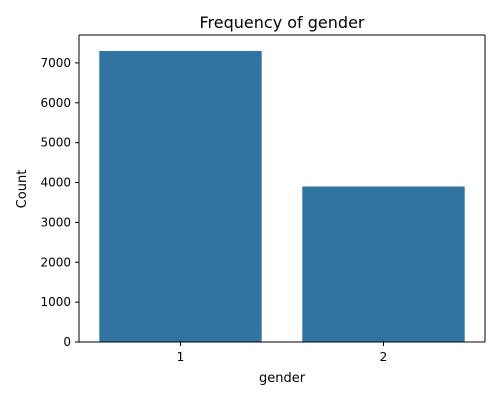  What do you see at coordinates (181, 357) in the screenshot?
I see `x-tick-label: 1` at bounding box center [181, 357].